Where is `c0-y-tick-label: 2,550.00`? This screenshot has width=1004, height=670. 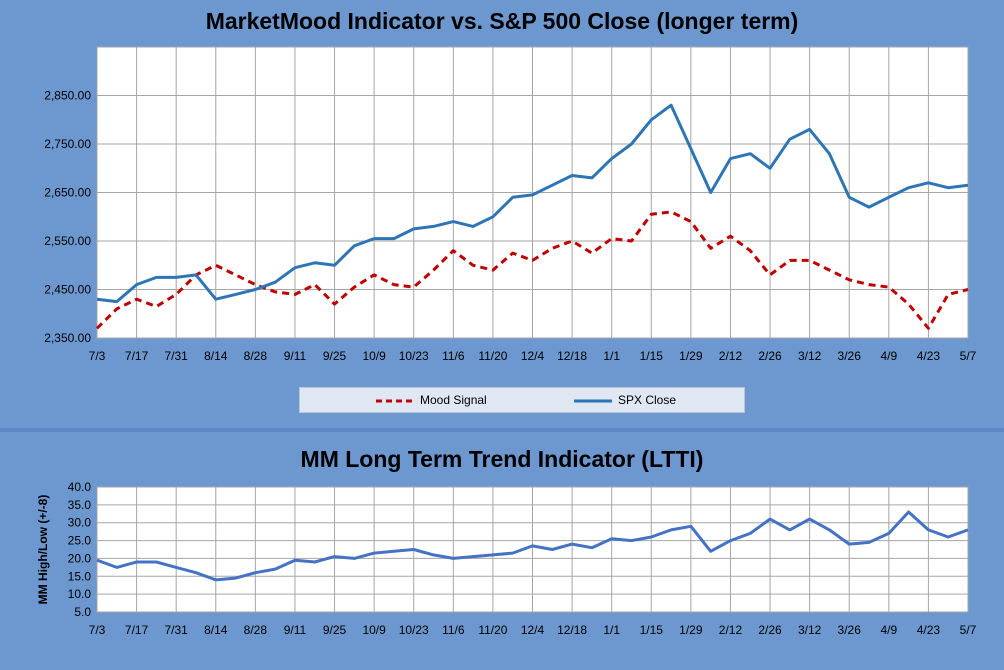
c0-y-tick-label: 2,550.00 is located at coordinates (67, 241).